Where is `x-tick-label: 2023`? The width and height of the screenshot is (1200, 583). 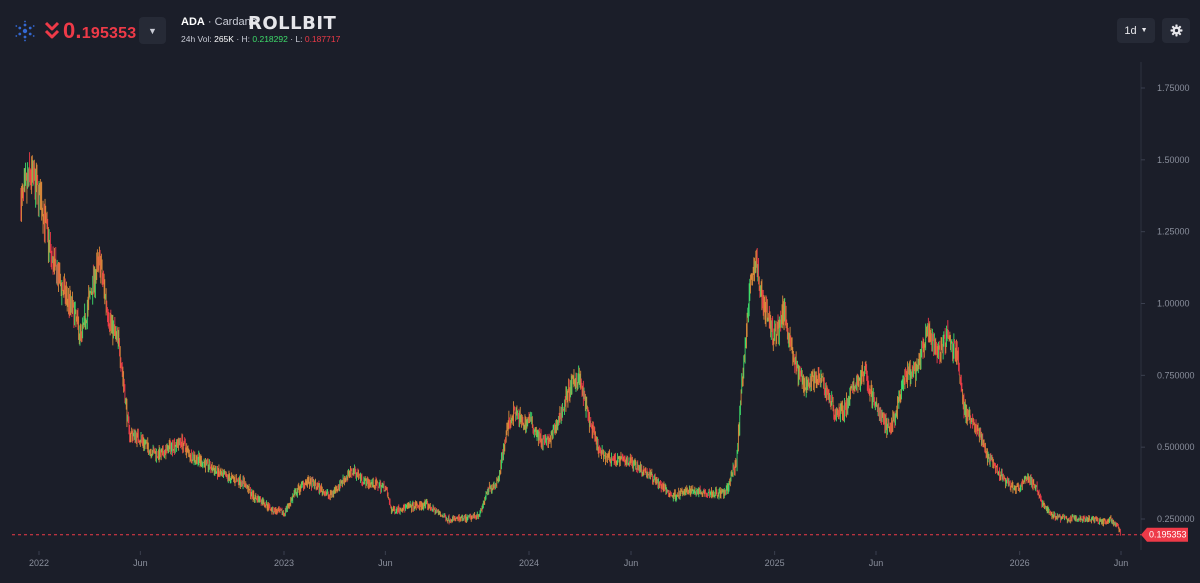 x-tick-label: 2023 is located at coordinates (284, 563).